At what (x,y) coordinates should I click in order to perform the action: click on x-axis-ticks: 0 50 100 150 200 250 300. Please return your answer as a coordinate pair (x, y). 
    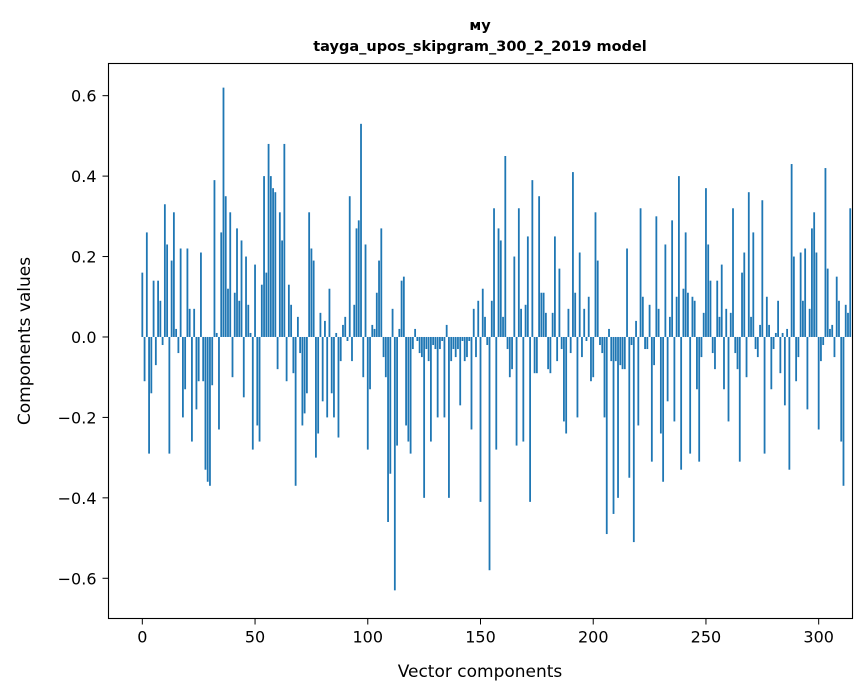
    Looking at the image, I should click on (485, 632).